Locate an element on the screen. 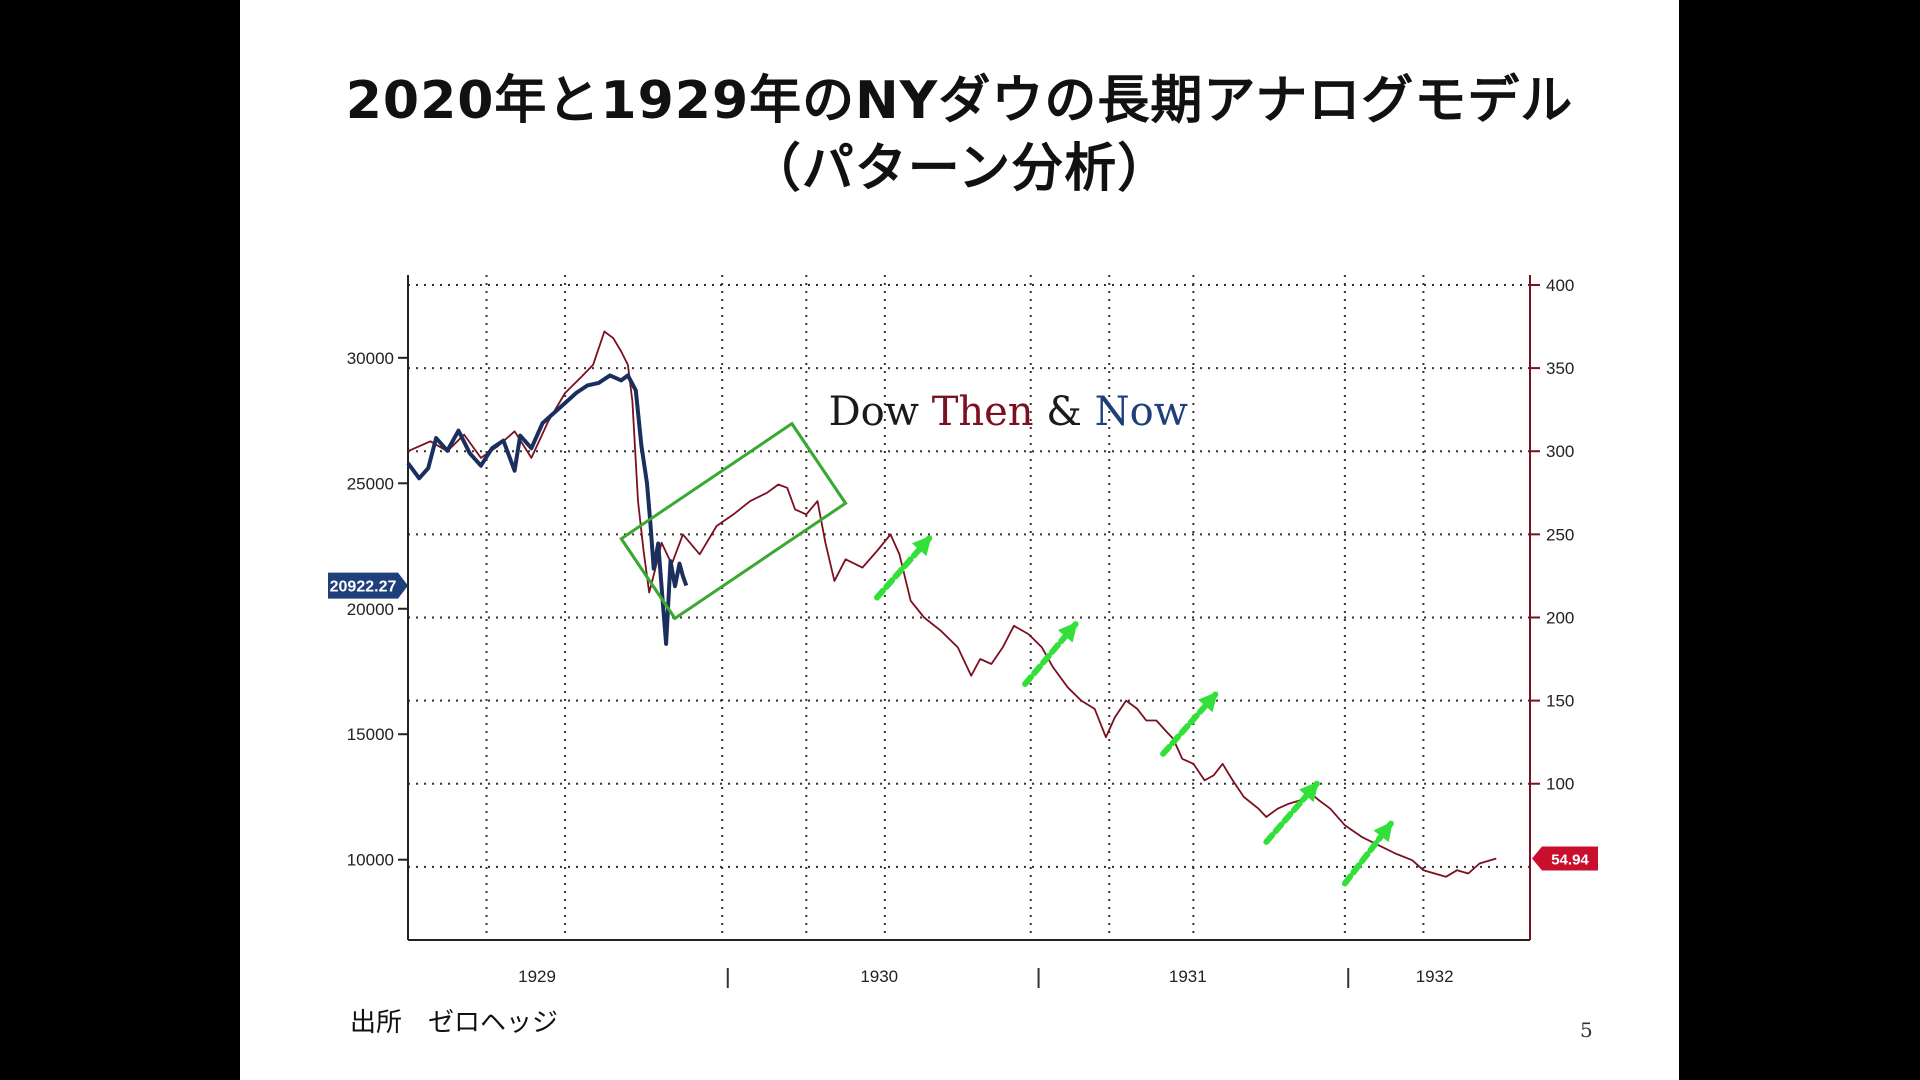 The width and height of the screenshot is (1920, 1080). right-tick-label: 100 is located at coordinates (1560, 784).